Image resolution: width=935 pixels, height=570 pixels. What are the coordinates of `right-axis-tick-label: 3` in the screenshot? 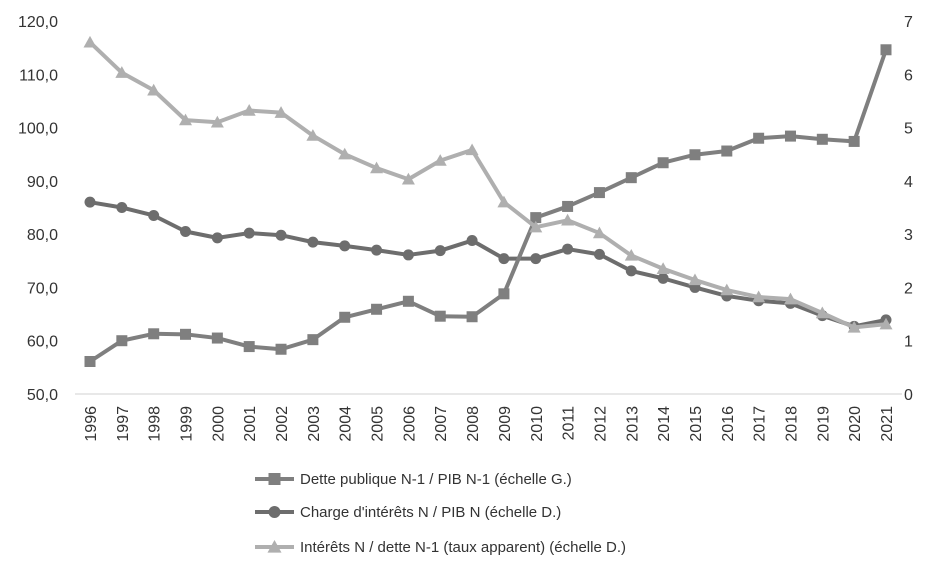 It's located at (908, 235).